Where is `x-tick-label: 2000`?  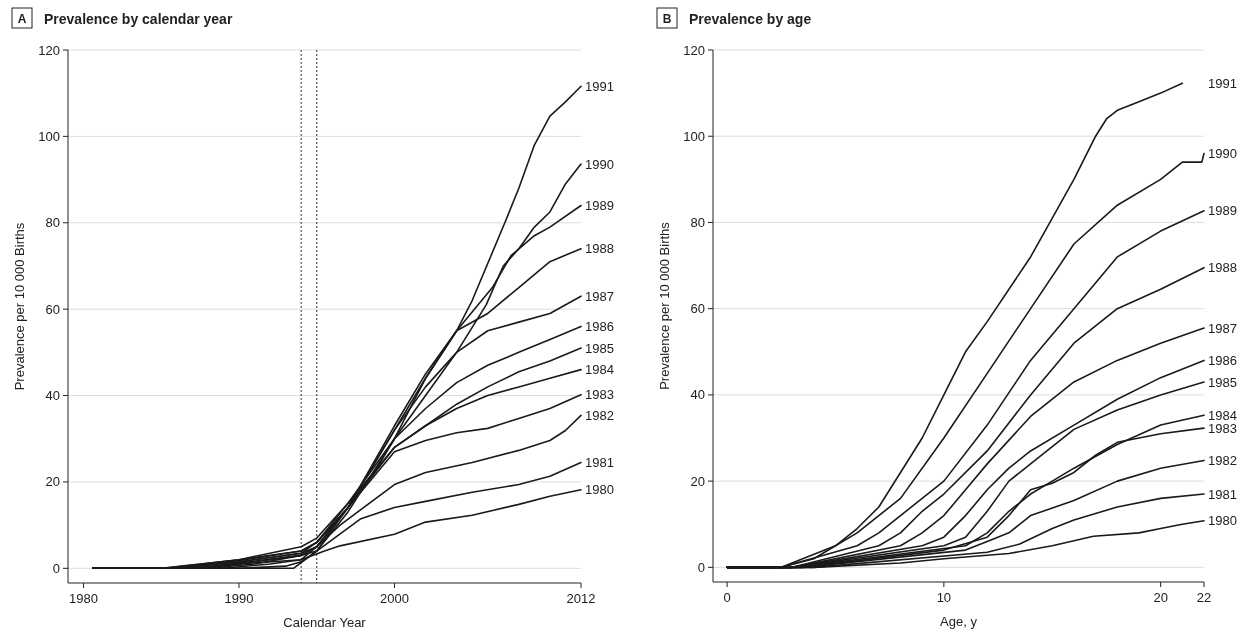
x-tick-label: 2000 is located at coordinates (394, 598).